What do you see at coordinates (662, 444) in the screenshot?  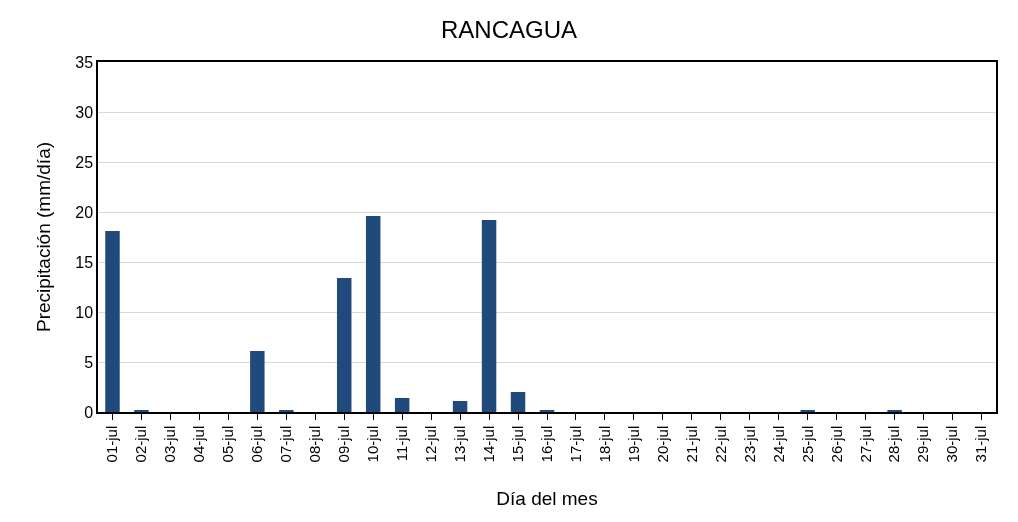 I see `x-tick-label: 20-jul` at bounding box center [662, 444].